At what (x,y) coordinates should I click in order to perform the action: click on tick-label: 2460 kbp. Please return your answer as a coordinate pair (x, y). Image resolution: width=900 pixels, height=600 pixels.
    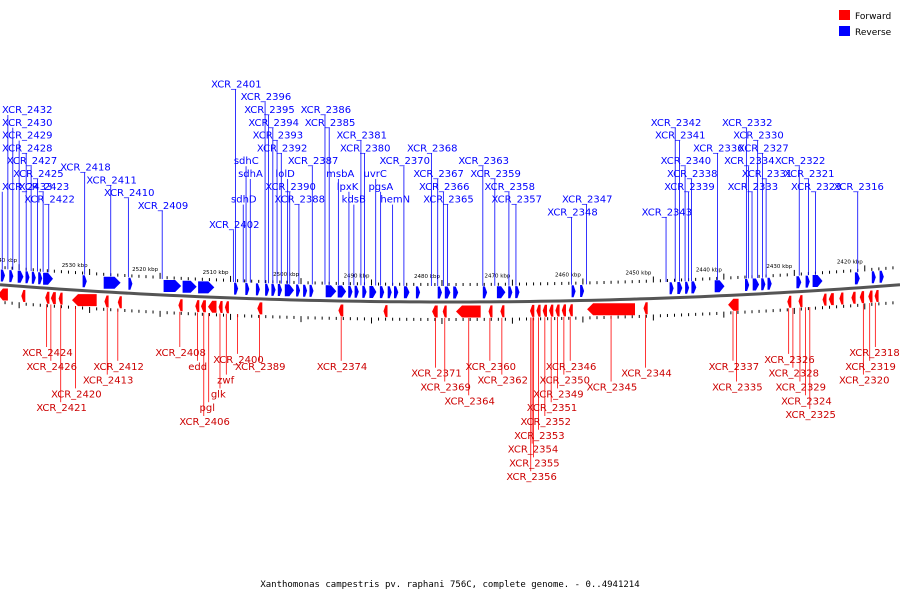
    Looking at the image, I should click on (568, 275).